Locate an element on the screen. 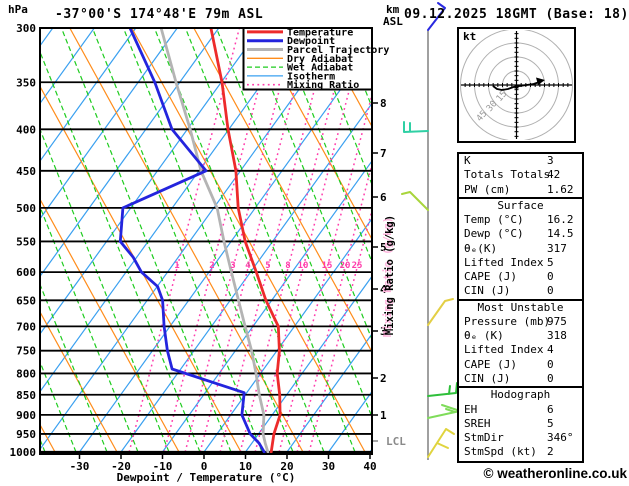 The height and width of the screenshot is (486, 629). pressure-tick-label: 450 is located at coordinates (26, 171).